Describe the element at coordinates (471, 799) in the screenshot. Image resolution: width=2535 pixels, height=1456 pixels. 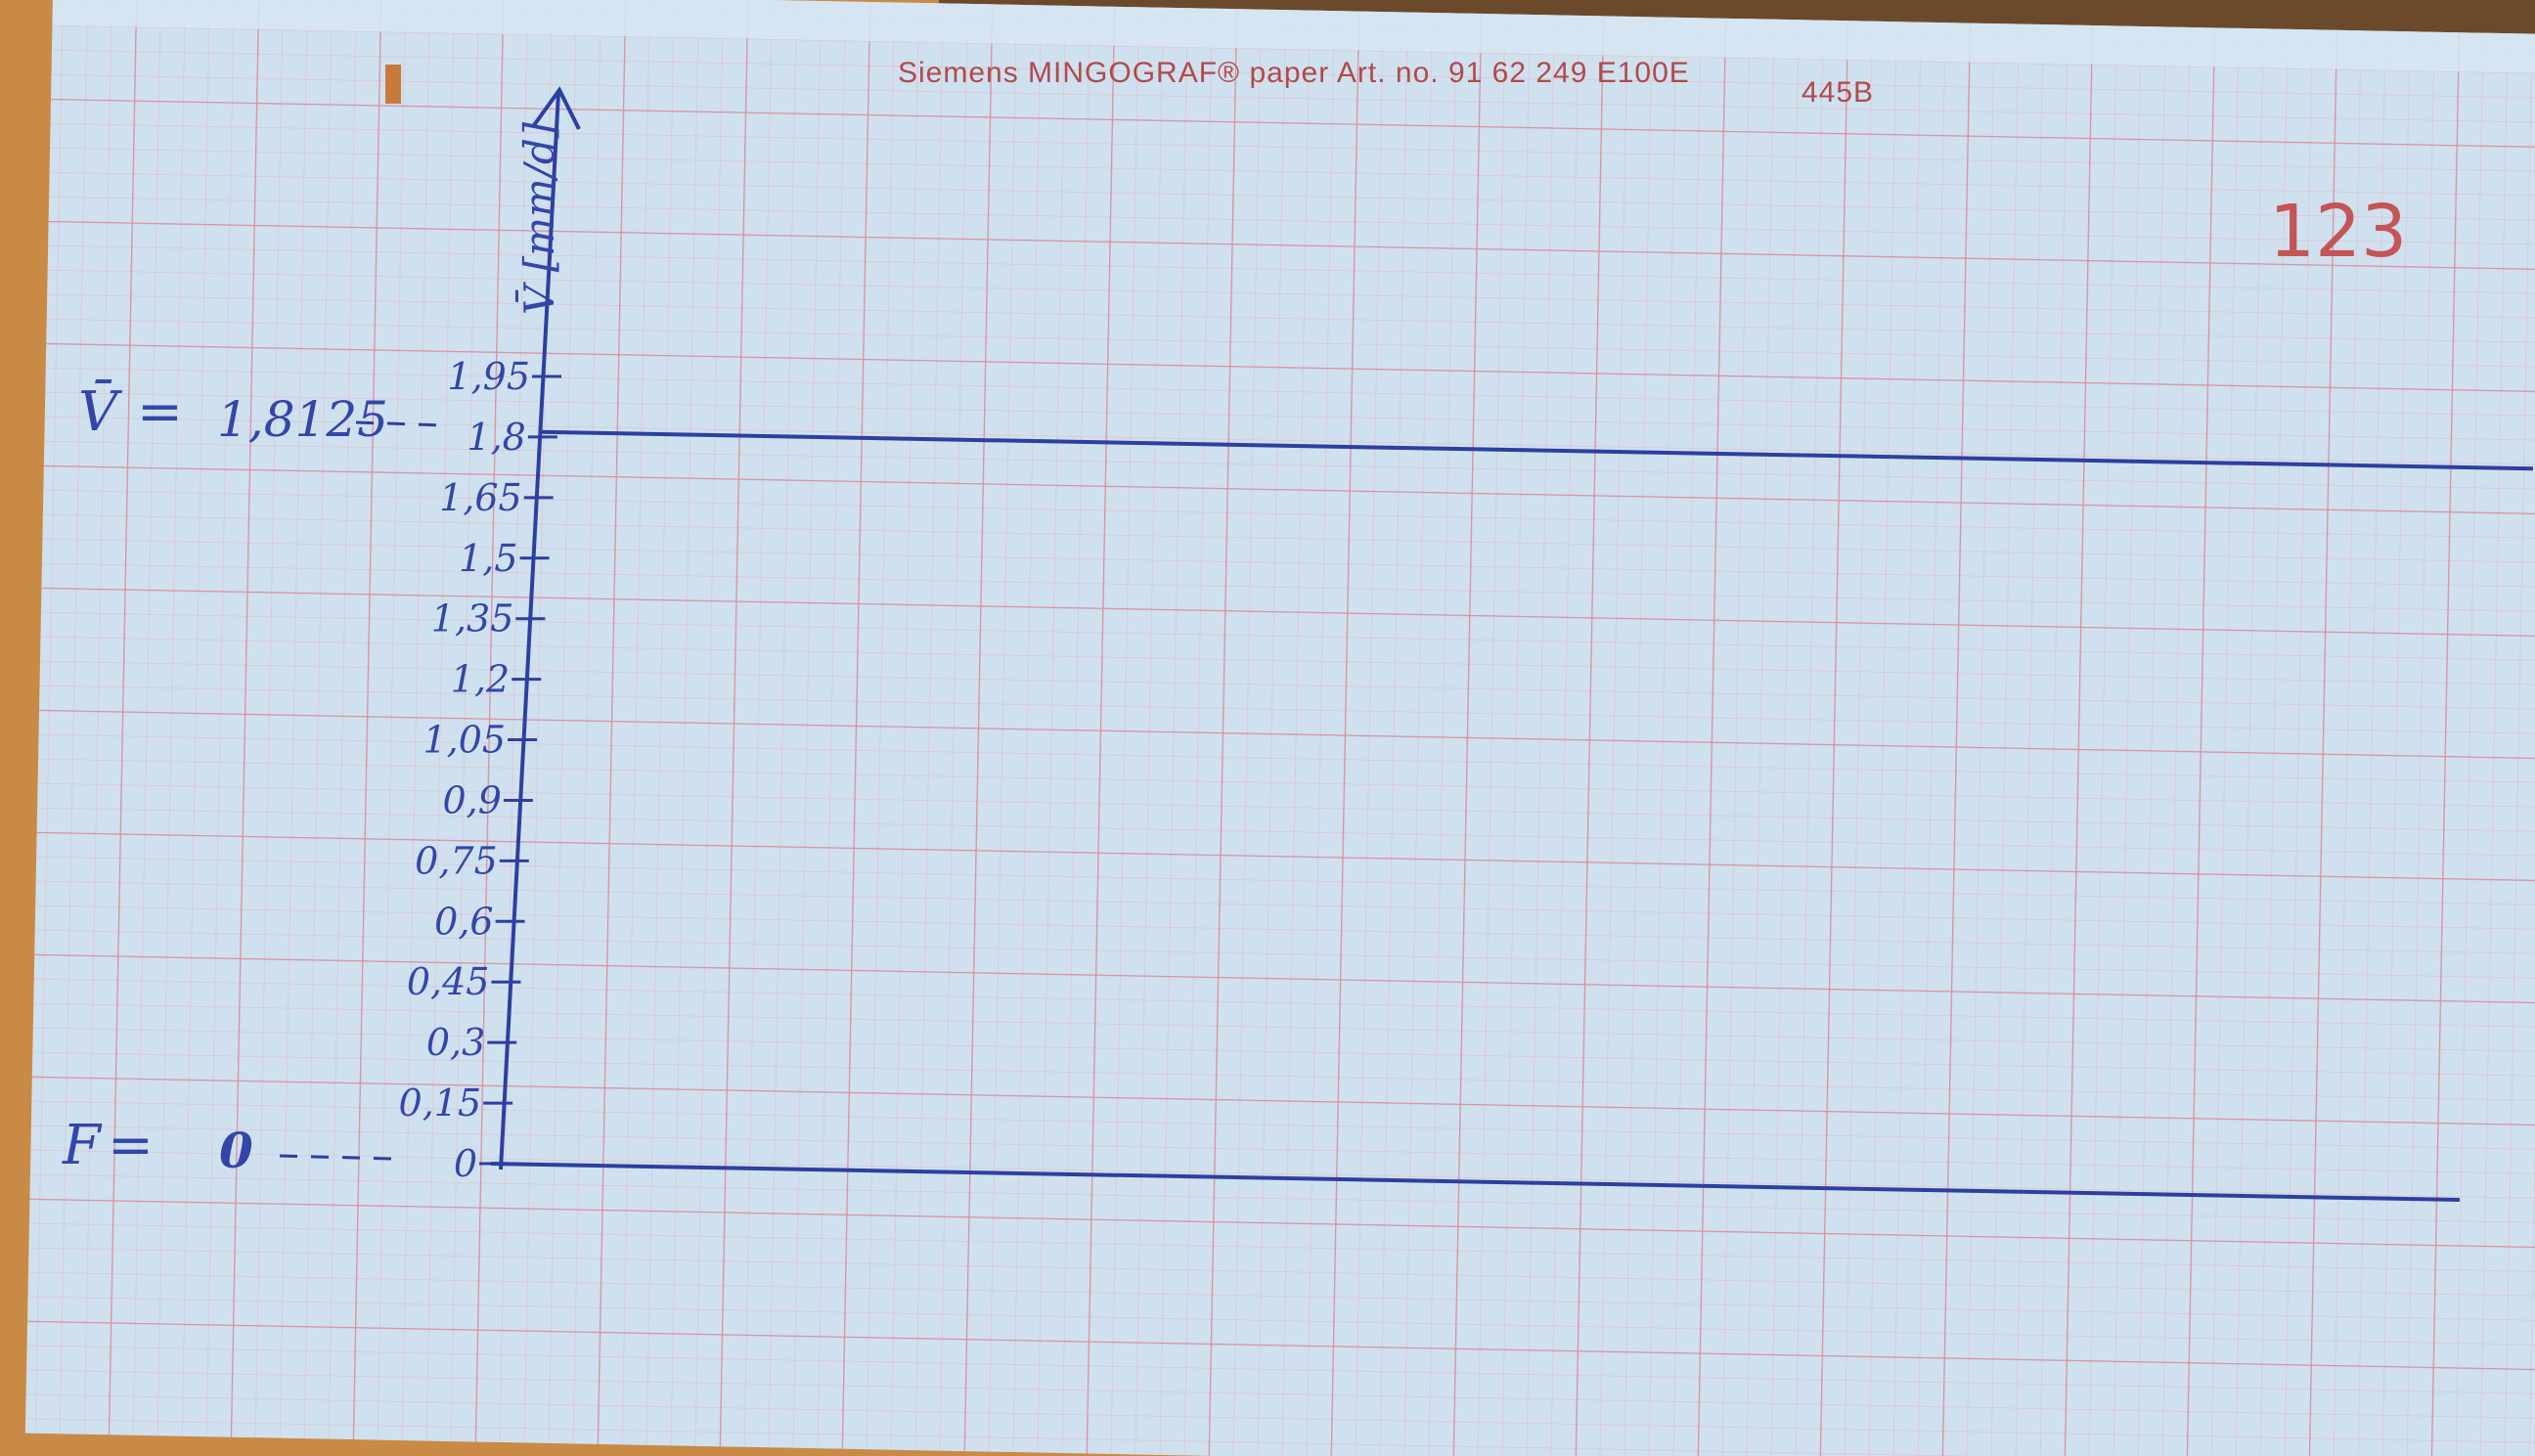
I see `y-tick-label: 0,9` at that location.